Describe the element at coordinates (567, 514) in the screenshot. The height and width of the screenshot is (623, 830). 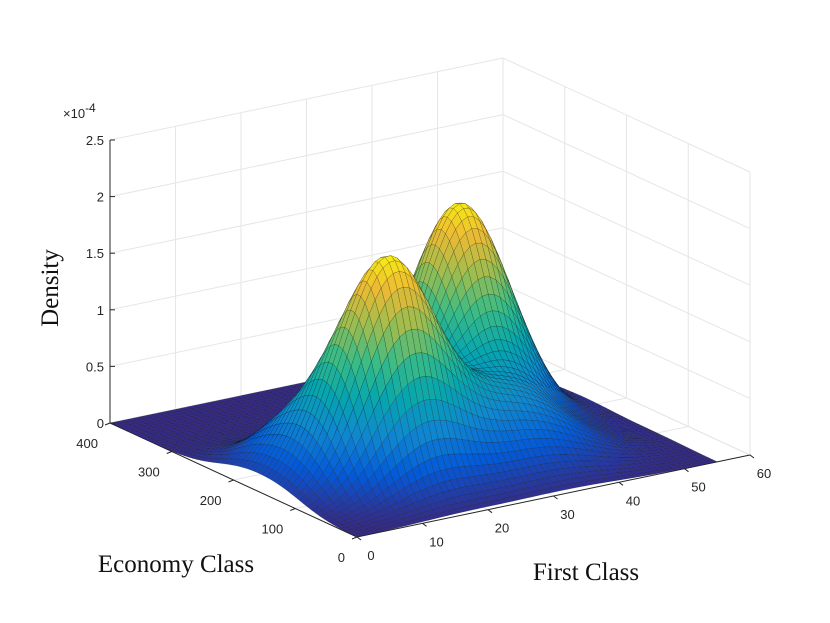
I see `x-tick-label: 30` at that location.